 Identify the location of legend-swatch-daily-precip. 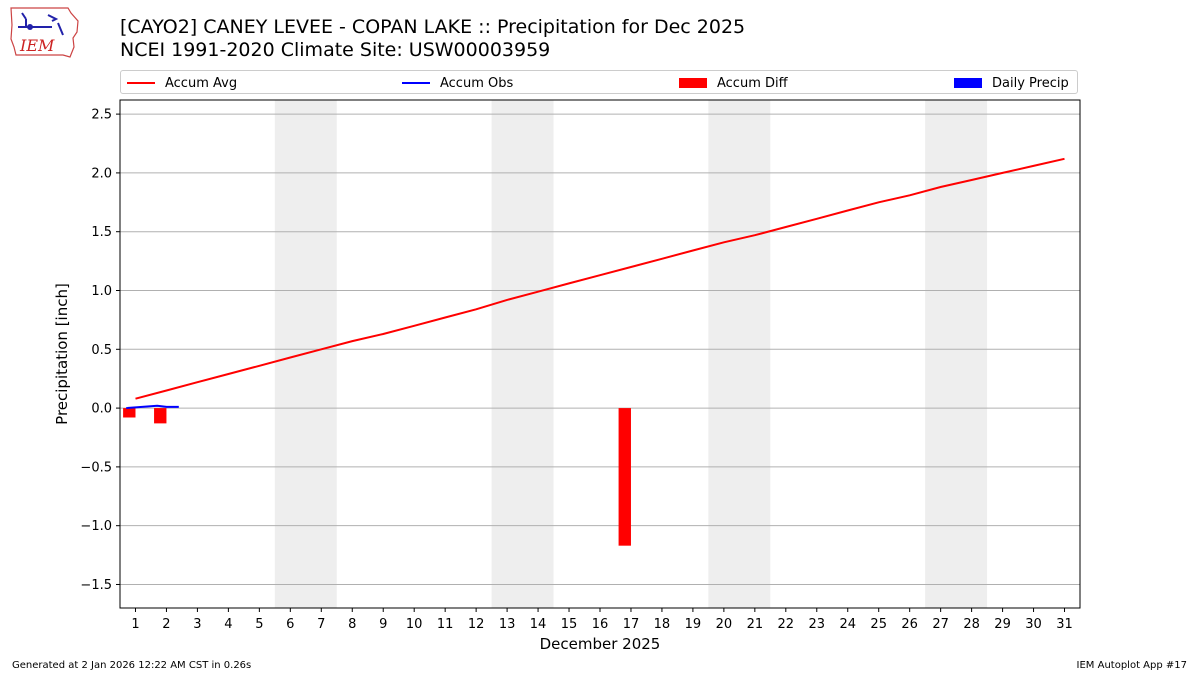
(968, 83).